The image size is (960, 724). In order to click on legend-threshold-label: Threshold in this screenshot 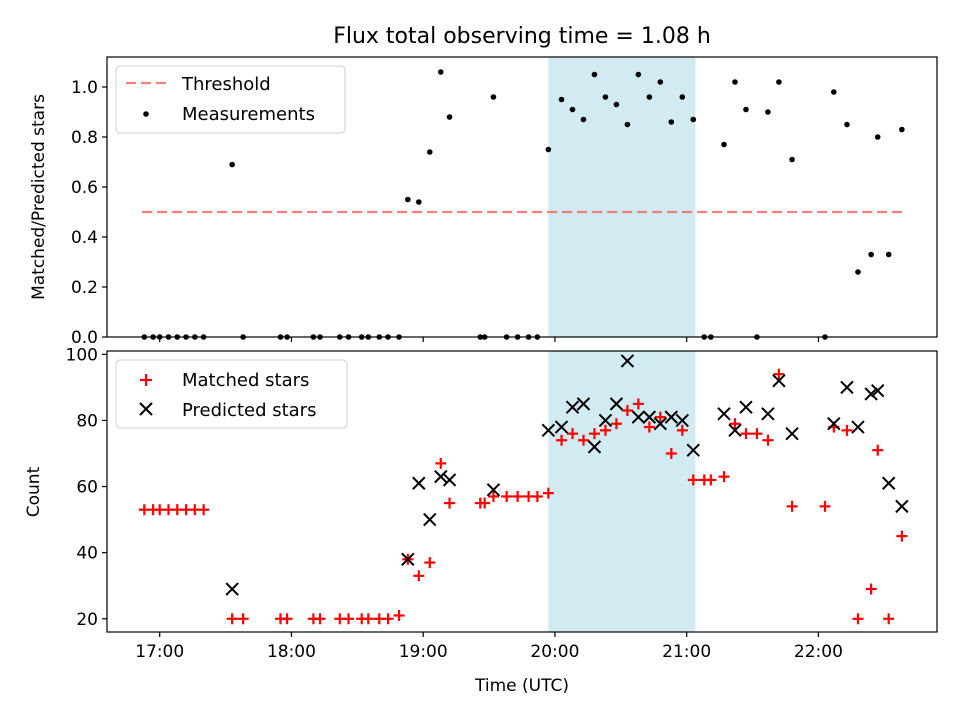, I will do `click(226, 84)`.